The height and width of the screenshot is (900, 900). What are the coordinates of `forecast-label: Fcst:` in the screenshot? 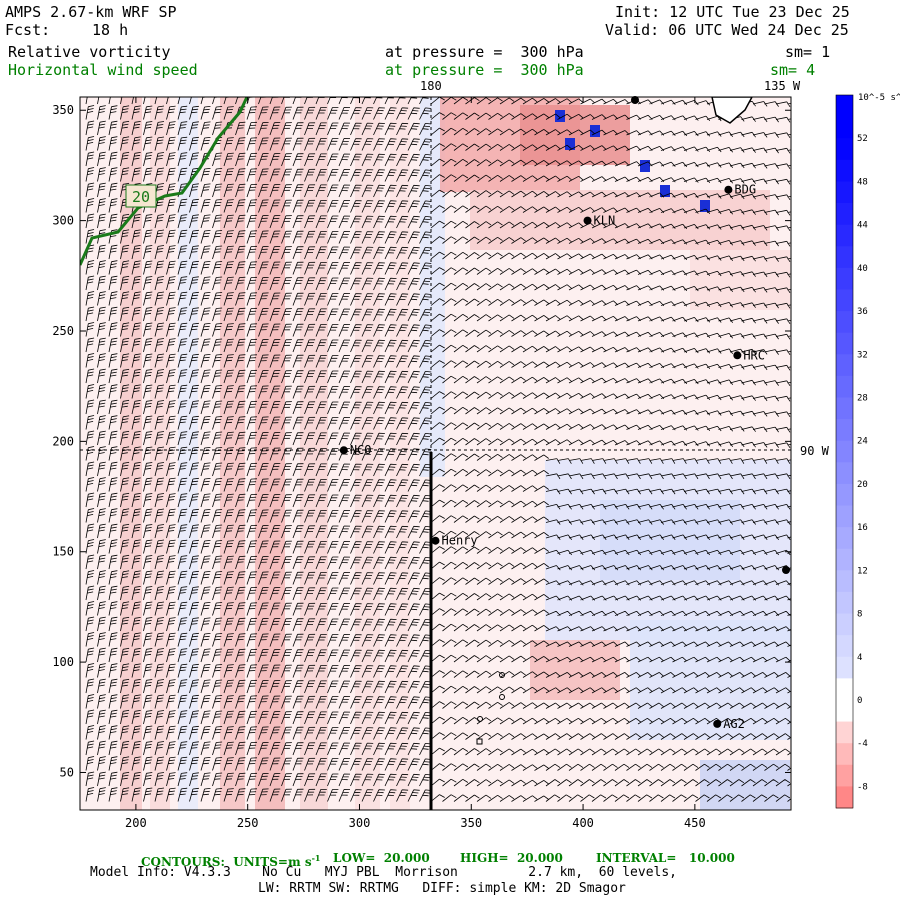 It's located at (28, 30).